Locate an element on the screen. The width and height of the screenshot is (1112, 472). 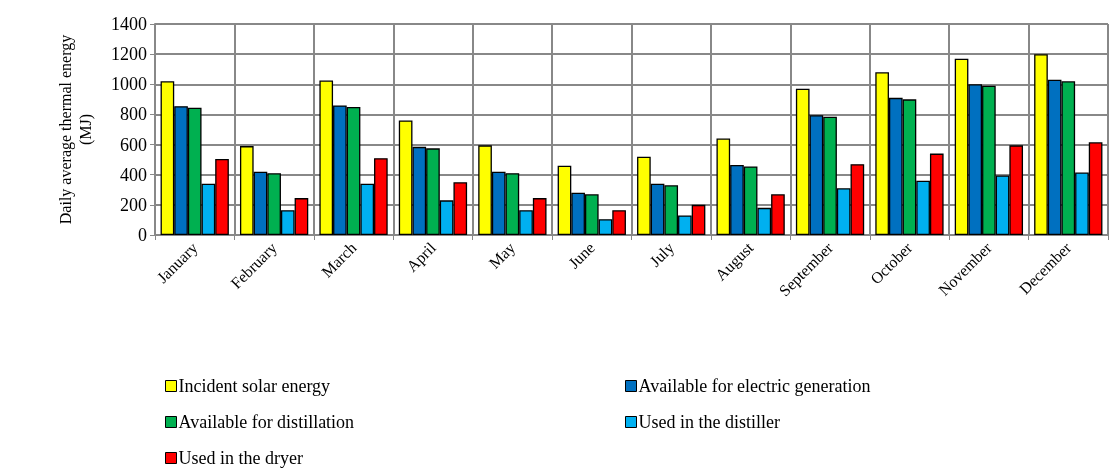
legend-label: Used in the dryer is located at coordinates (240, 458).